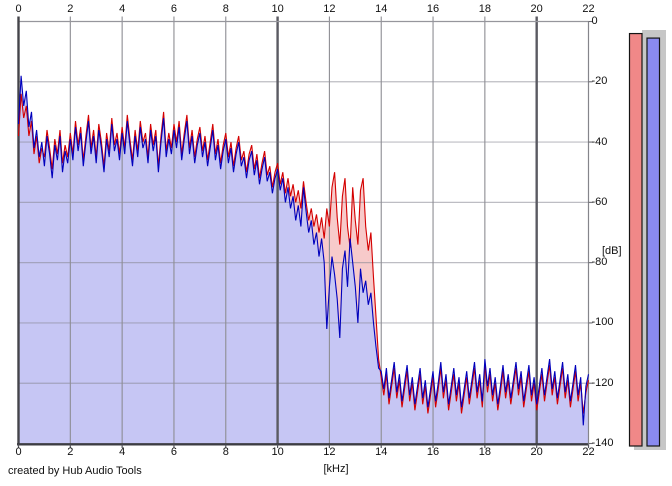 This screenshot has height=486, width=672. What do you see at coordinates (70, 452) in the screenshot?
I see `x-tick-label-bottom: 2` at bounding box center [70, 452].